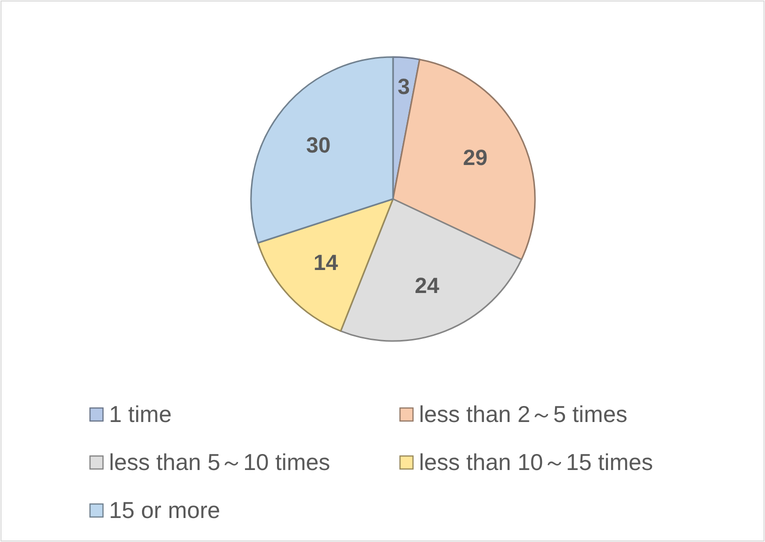 The width and height of the screenshot is (765, 542). I want to click on data-label: 30, so click(318, 145).